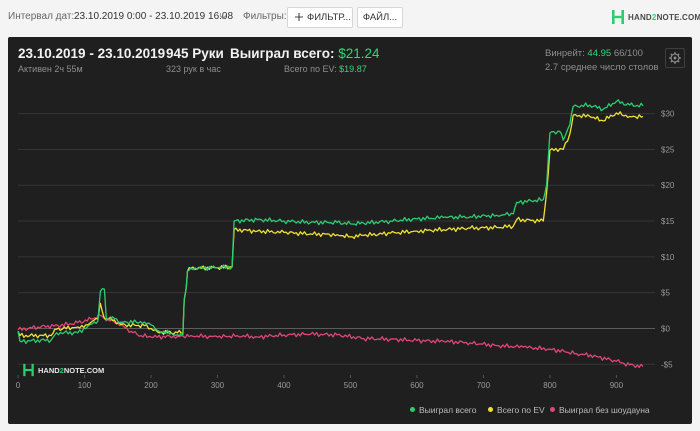 This screenshot has height=431, width=700. What do you see at coordinates (61, 370) in the screenshot?
I see `watermark-text-two: 2` at bounding box center [61, 370].